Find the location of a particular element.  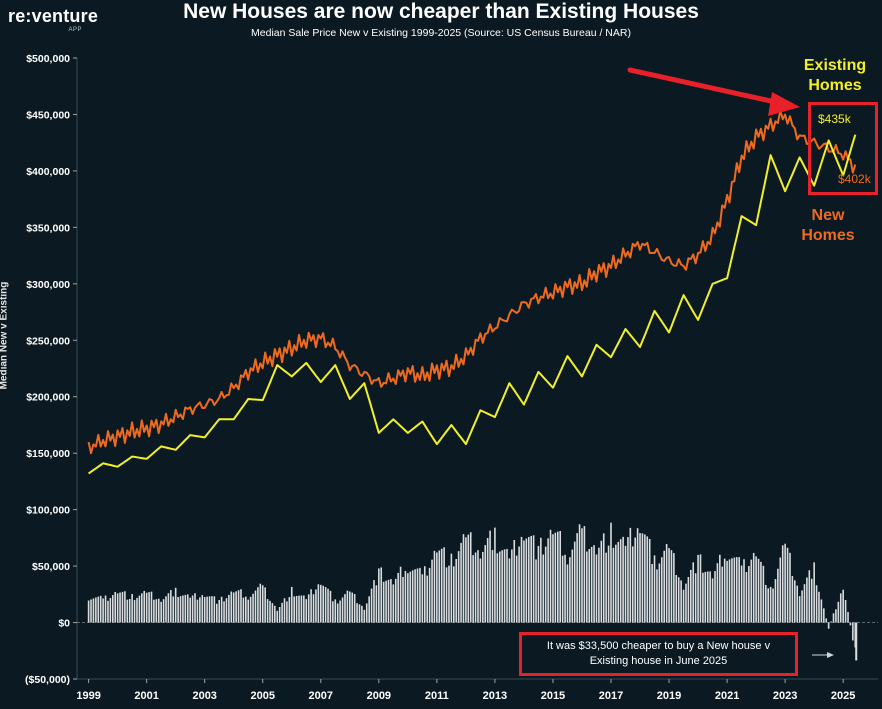

x-tick-label: 2017 is located at coordinates (611, 696).